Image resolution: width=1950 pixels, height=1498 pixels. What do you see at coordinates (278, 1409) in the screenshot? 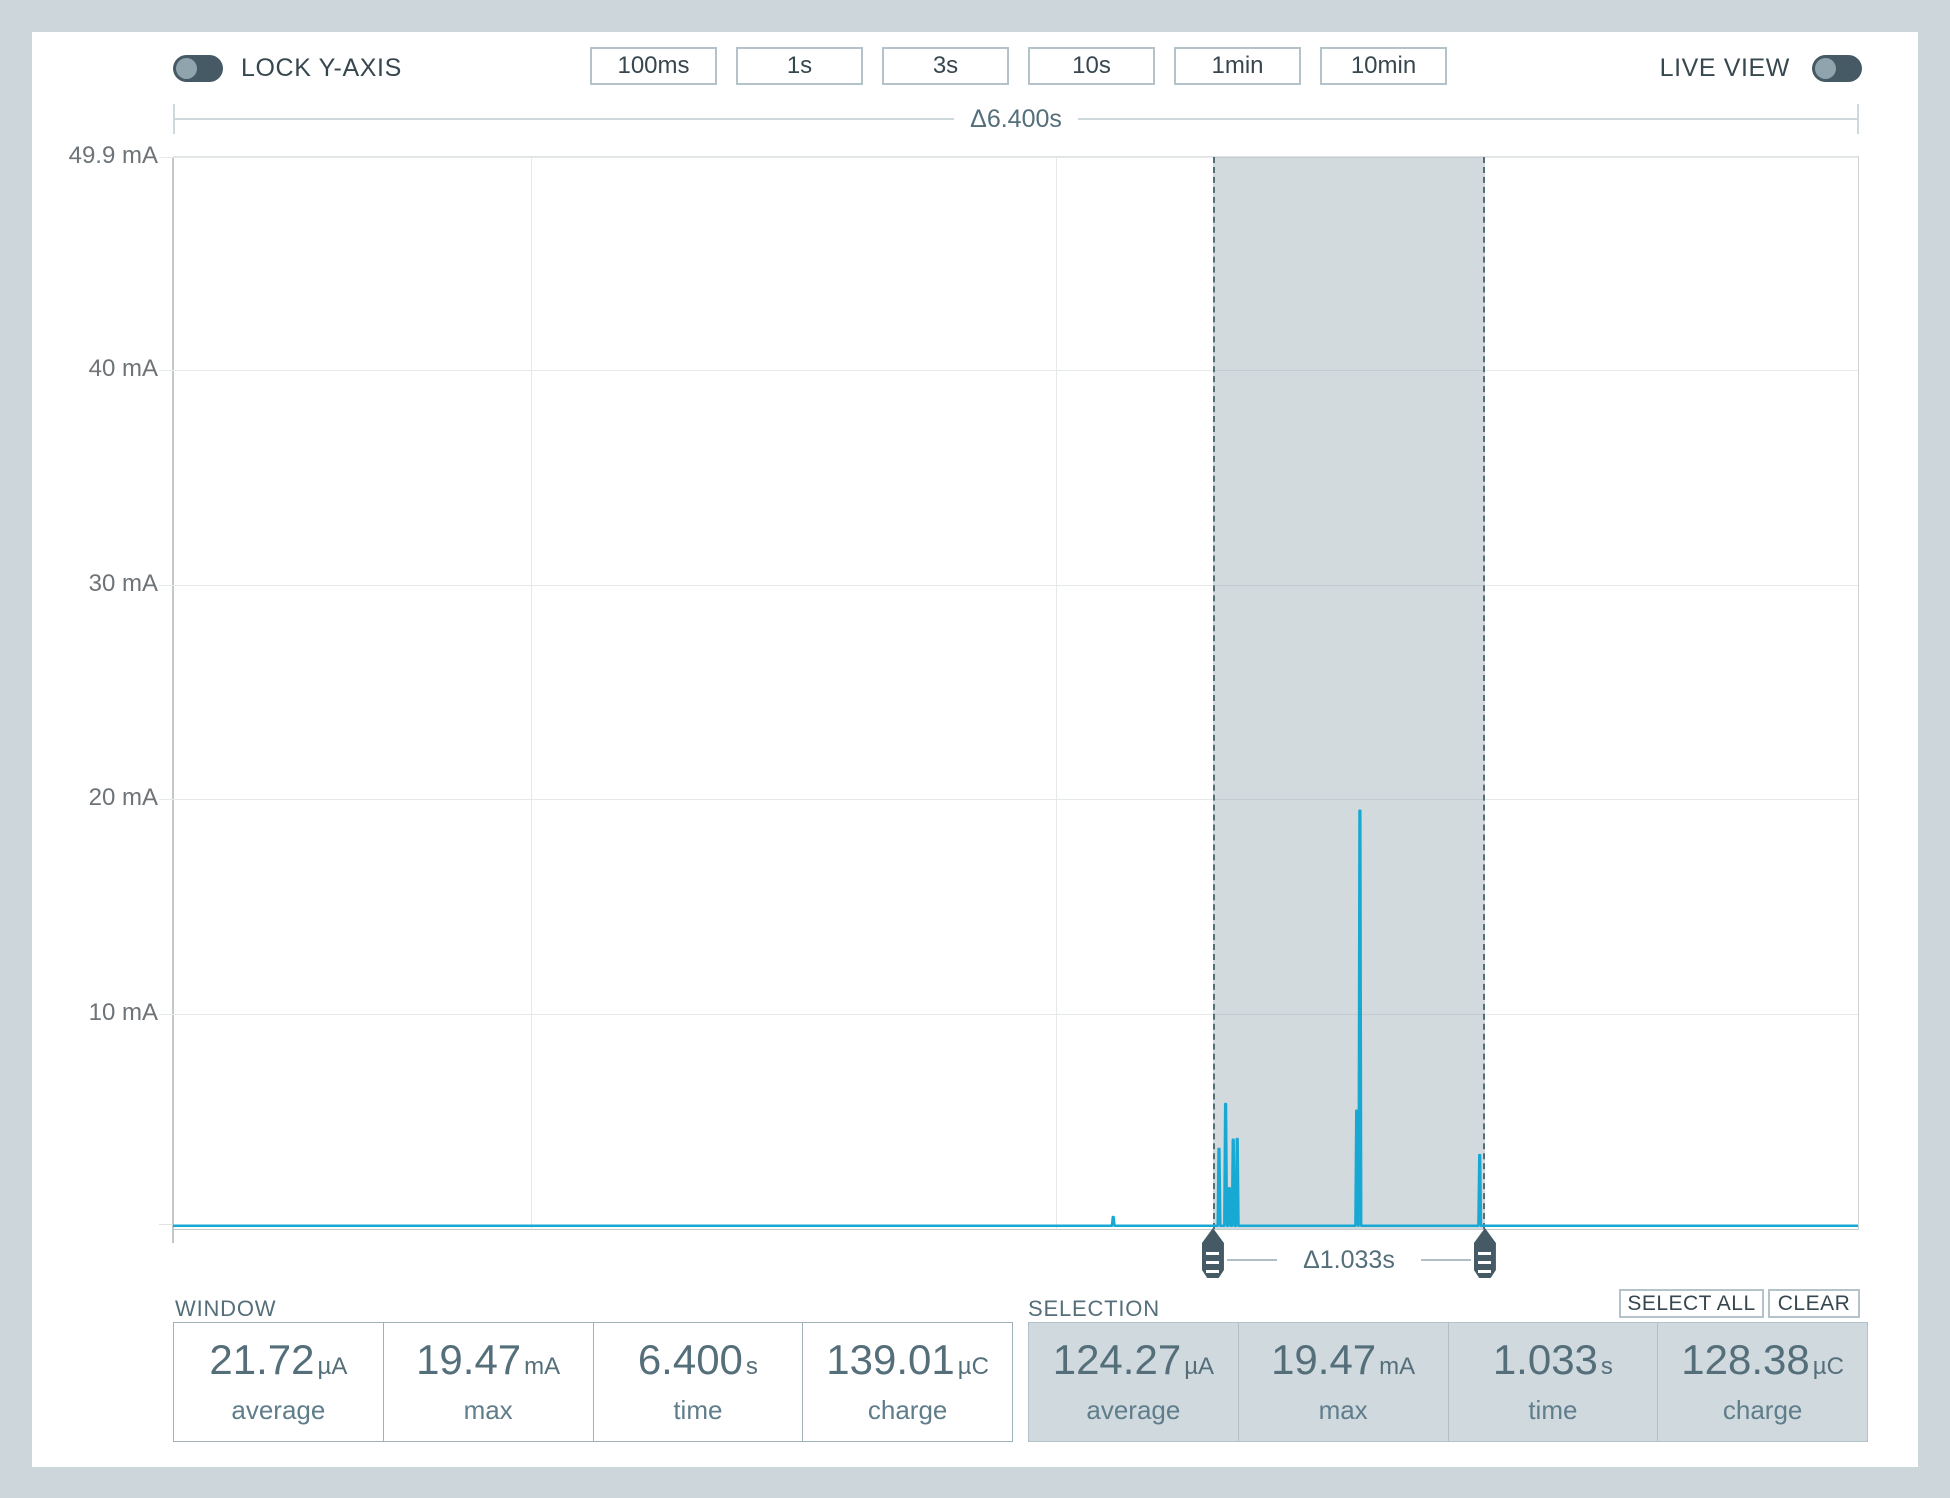
I see `window-average-label: average` at bounding box center [278, 1409].